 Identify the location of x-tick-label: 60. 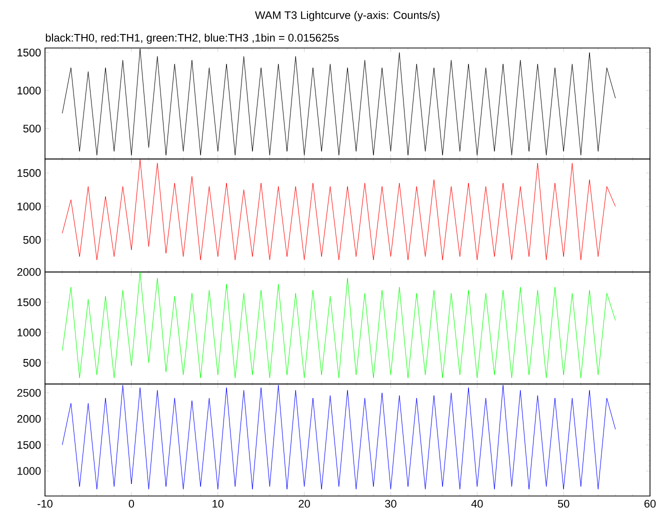
(650, 504).